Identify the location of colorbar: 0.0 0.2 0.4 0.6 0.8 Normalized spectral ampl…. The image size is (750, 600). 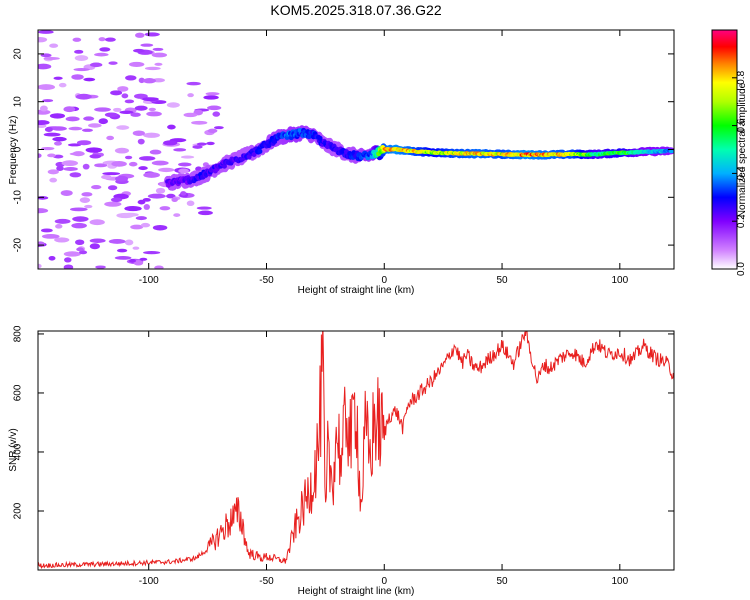
(729, 152).